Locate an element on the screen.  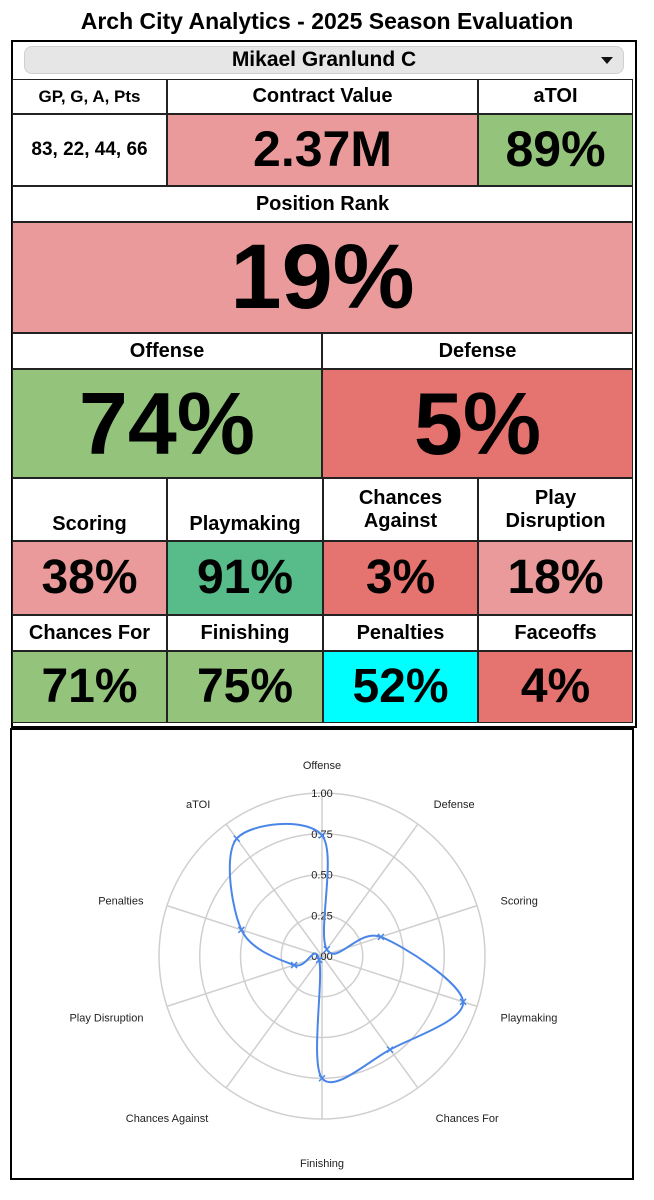
radar-point-playmaking is located at coordinates (463, 1002).